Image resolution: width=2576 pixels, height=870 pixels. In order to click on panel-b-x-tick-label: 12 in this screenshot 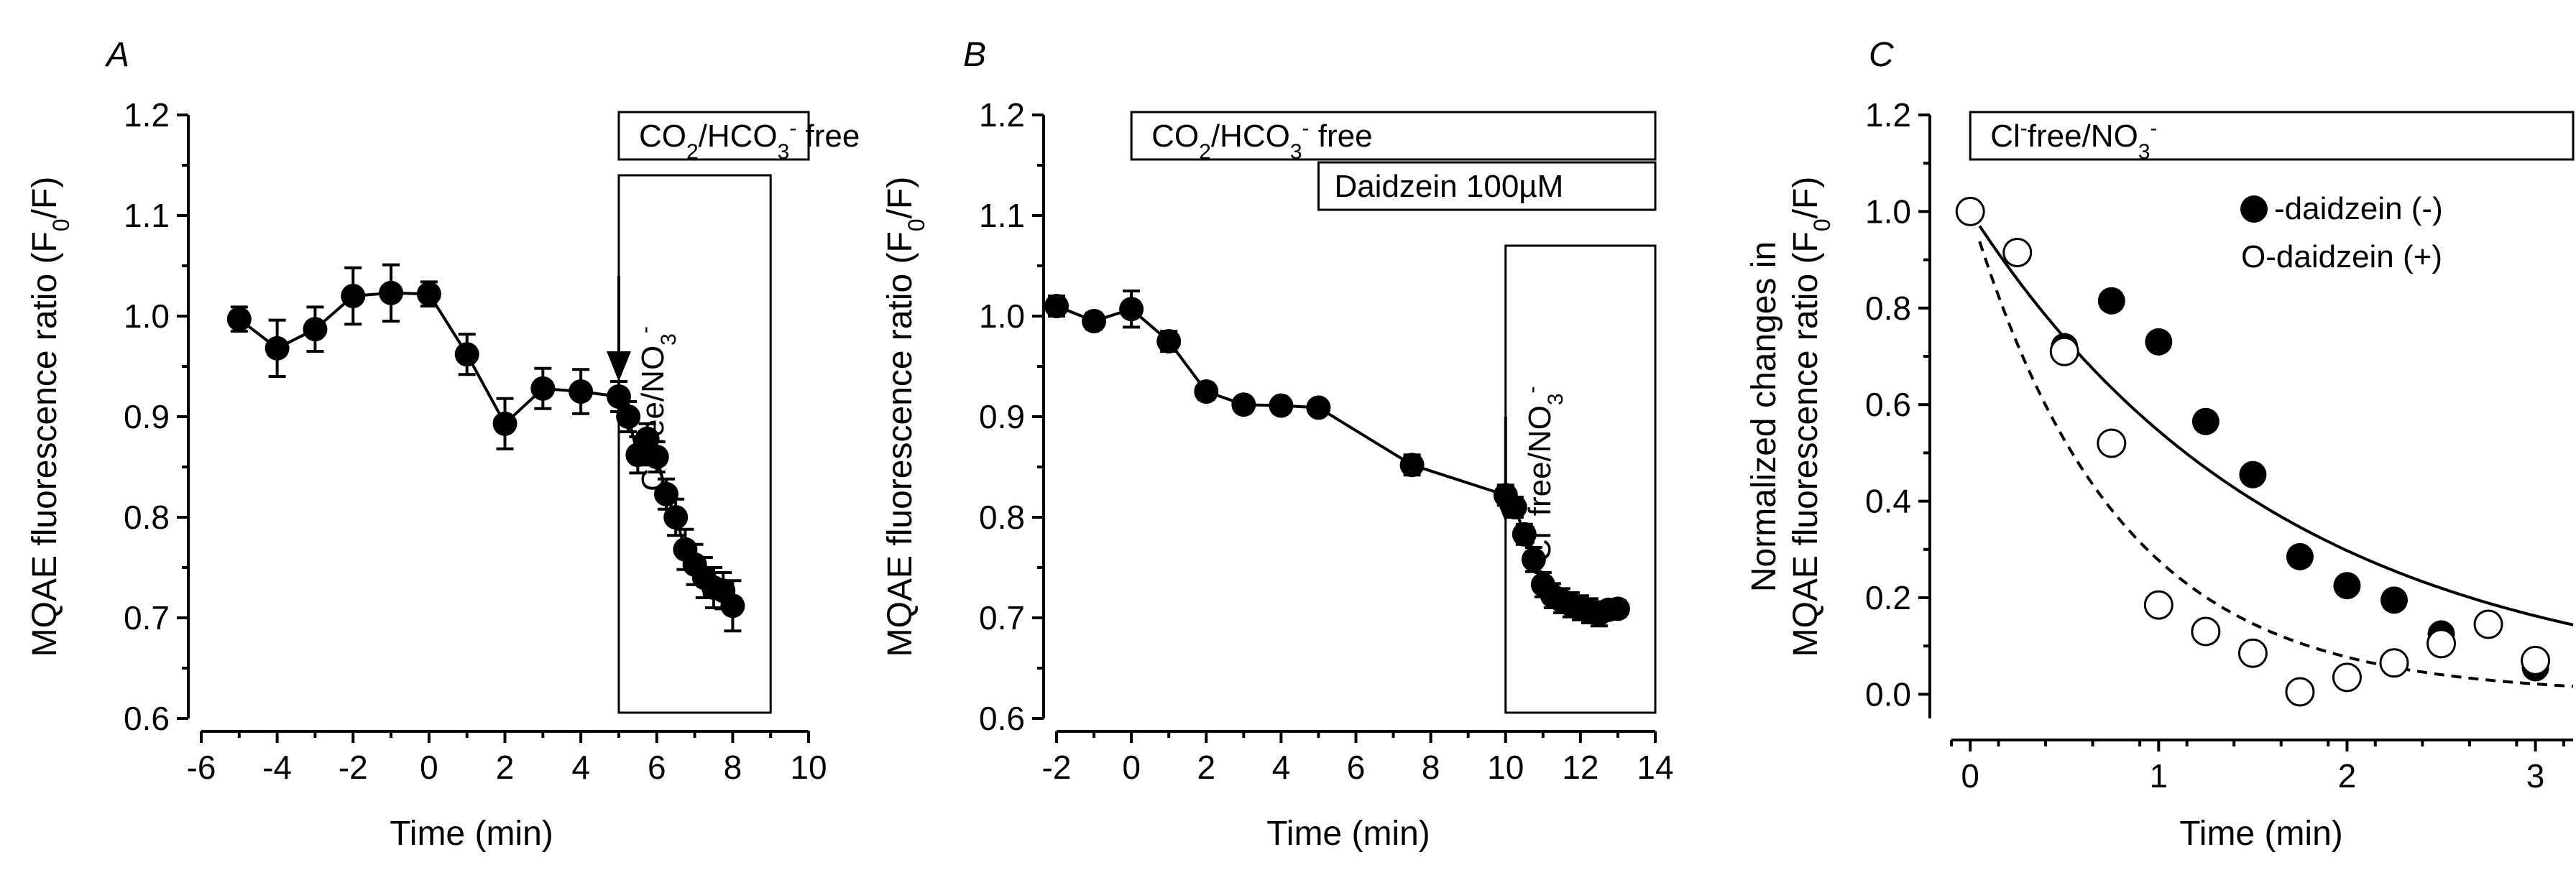, I will do `click(1580, 767)`.